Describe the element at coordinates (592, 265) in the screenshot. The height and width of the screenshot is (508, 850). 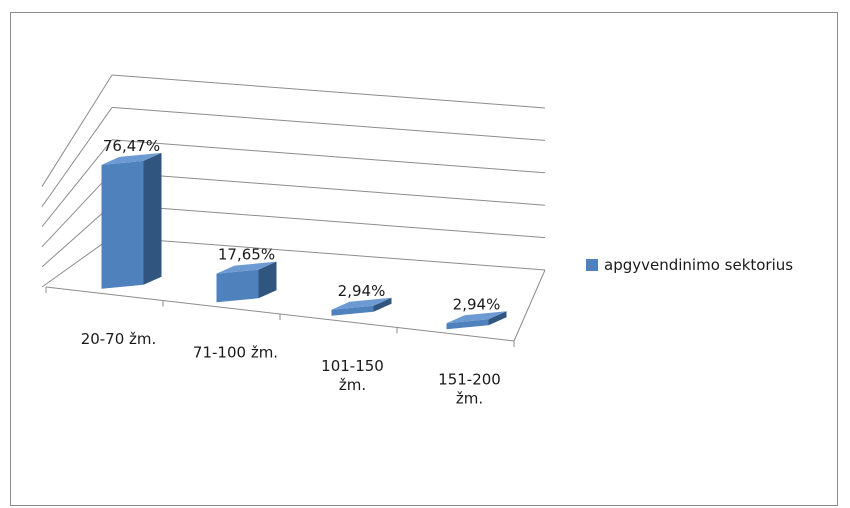
I see `legend-swatch` at that location.